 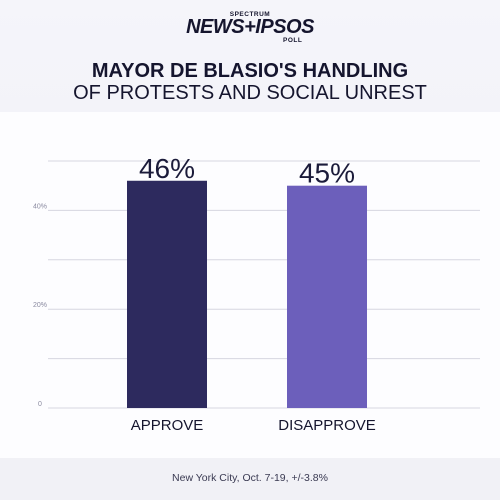 I want to click on category-labels: APPROVE DISAPPROVE, so click(x=253, y=425).